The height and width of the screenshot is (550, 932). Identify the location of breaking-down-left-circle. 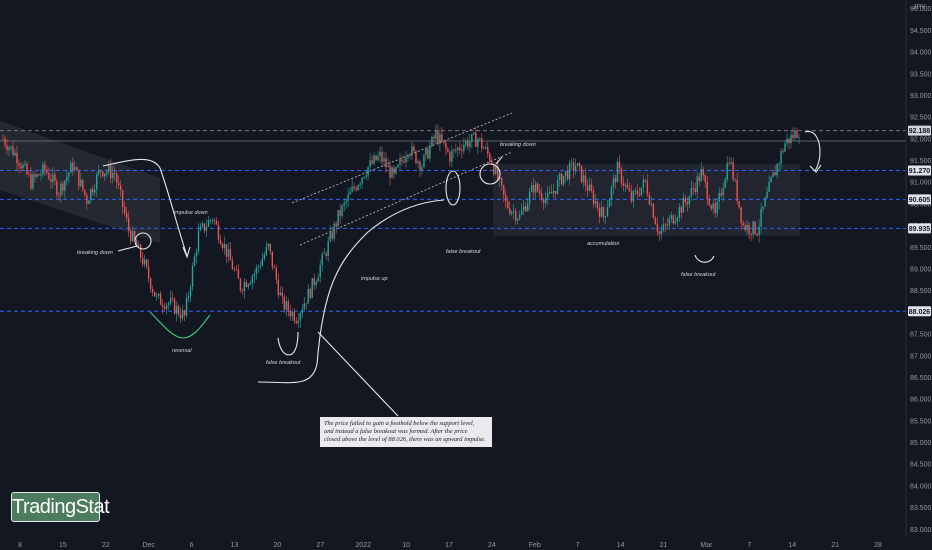
(143, 241).